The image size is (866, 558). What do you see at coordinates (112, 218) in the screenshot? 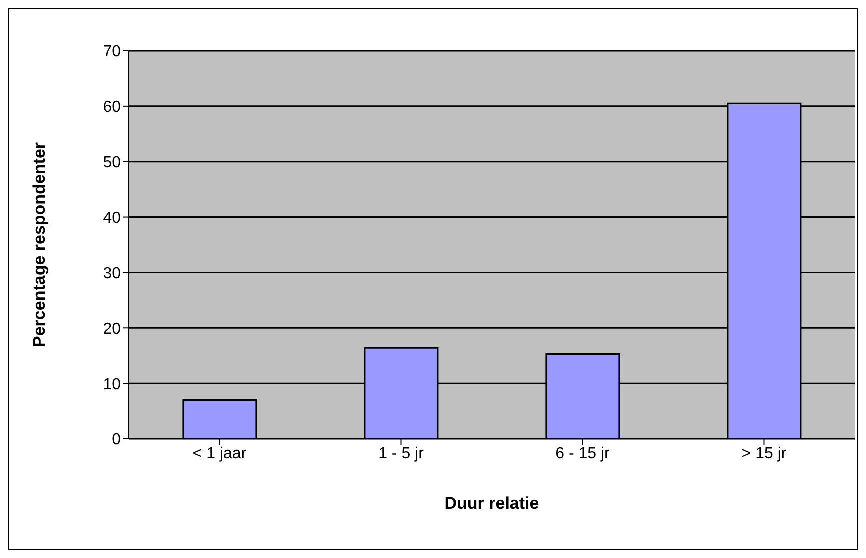
I see `y-tick-label: 40` at bounding box center [112, 218].